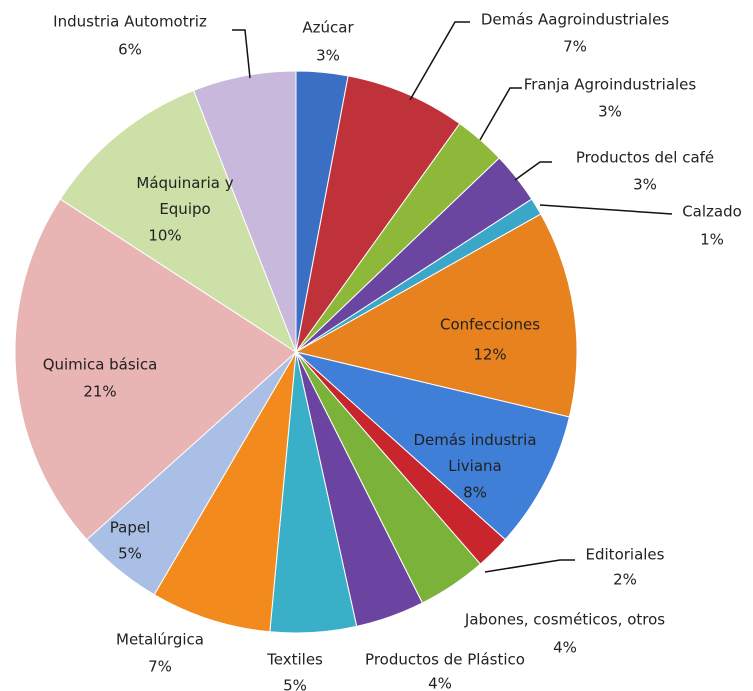  Describe the element at coordinates (130, 528) in the screenshot. I see `slice-label: Papel` at that location.